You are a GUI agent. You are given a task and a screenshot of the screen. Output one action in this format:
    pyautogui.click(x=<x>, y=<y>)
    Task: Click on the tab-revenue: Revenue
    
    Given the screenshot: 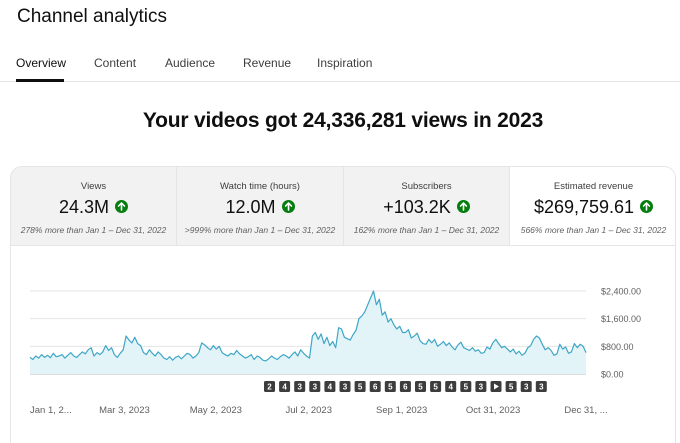 What is the action you would take?
    pyautogui.click(x=267, y=63)
    